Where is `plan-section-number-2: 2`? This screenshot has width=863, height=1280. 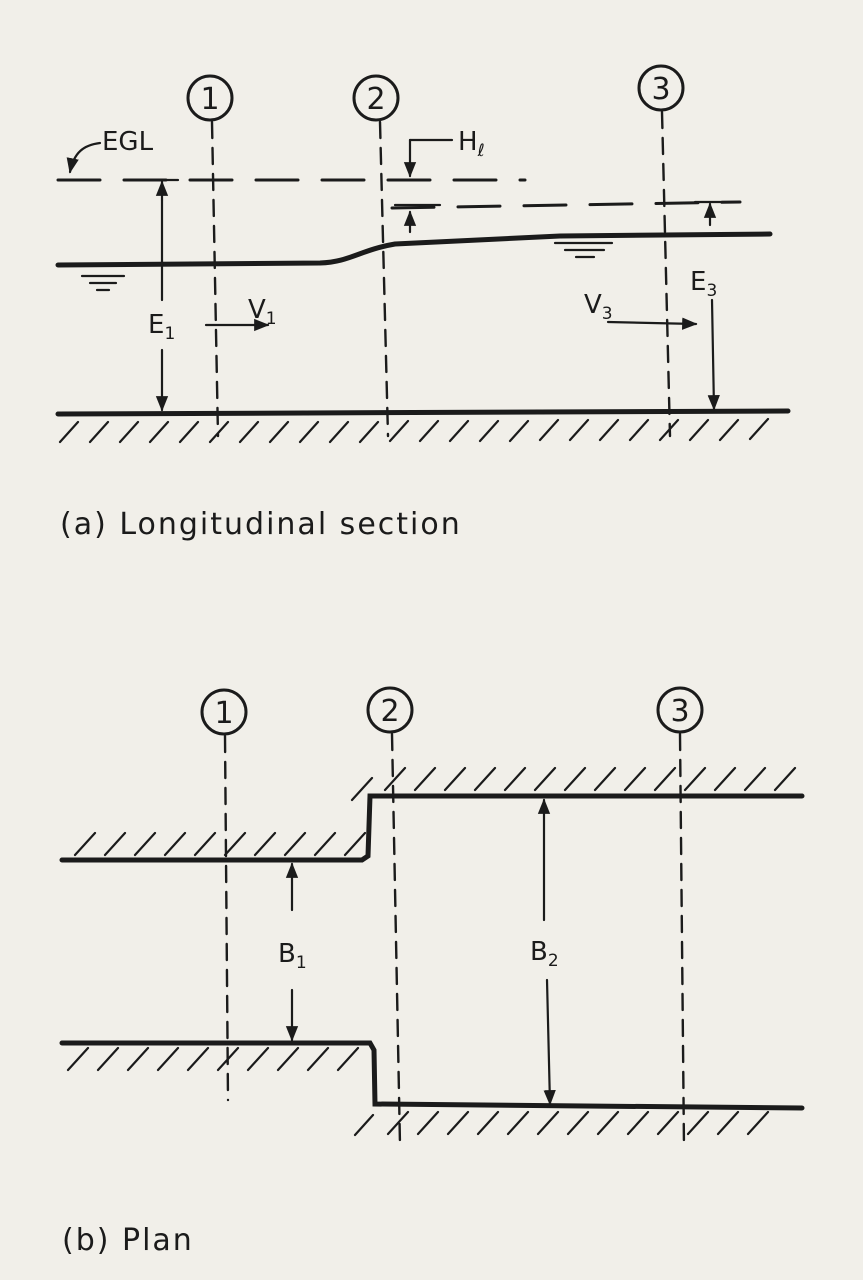
plan-section-number-2: 2 is located at coordinates (389, 711).